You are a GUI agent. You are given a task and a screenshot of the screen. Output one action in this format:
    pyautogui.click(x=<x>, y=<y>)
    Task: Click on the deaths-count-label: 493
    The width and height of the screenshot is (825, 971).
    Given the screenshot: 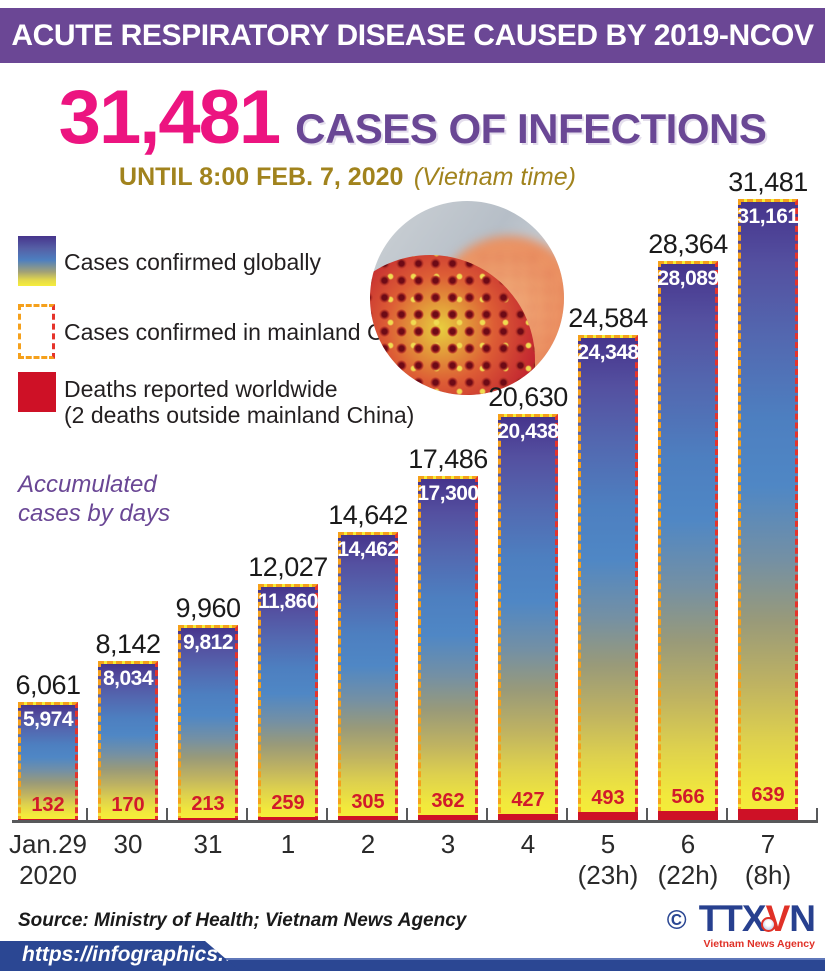 What is the action you would take?
    pyautogui.click(x=608, y=798)
    